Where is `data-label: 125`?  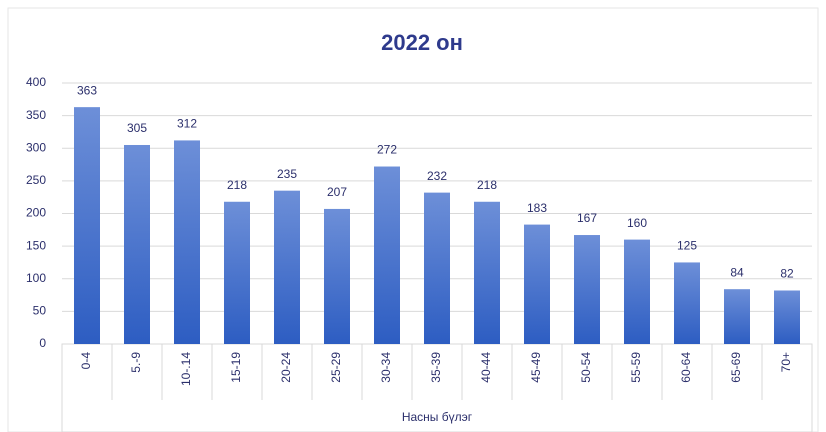
data-label: 125 is located at coordinates (687, 246).